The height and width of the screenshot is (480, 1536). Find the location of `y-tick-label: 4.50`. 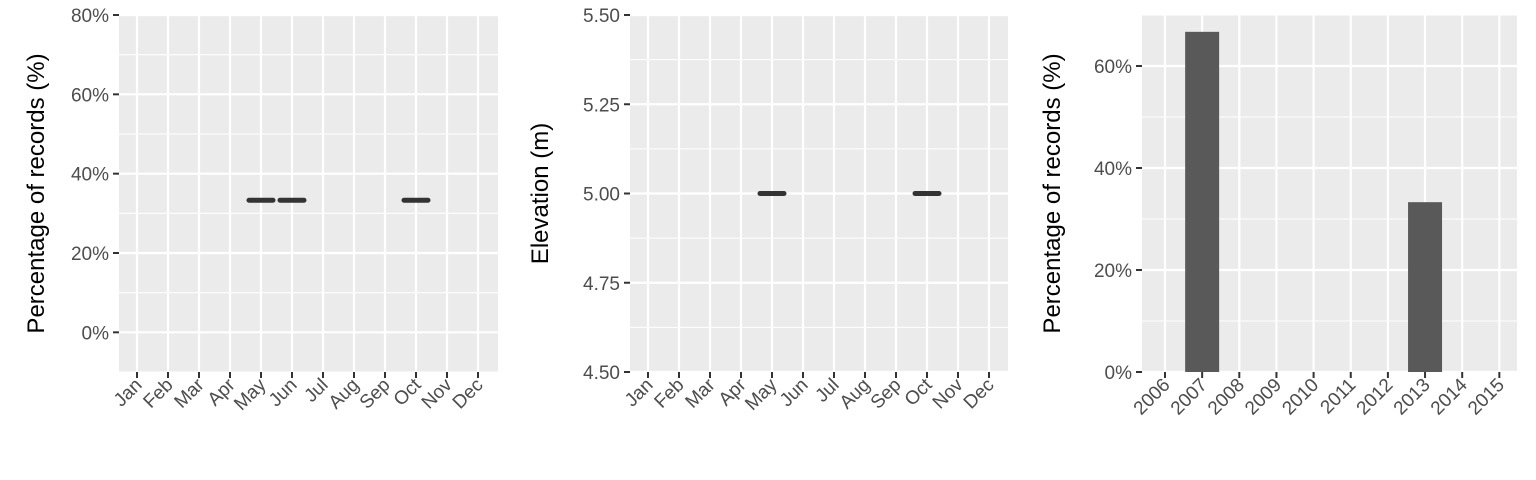

y-tick-label: 4.50 is located at coordinates (601, 373).